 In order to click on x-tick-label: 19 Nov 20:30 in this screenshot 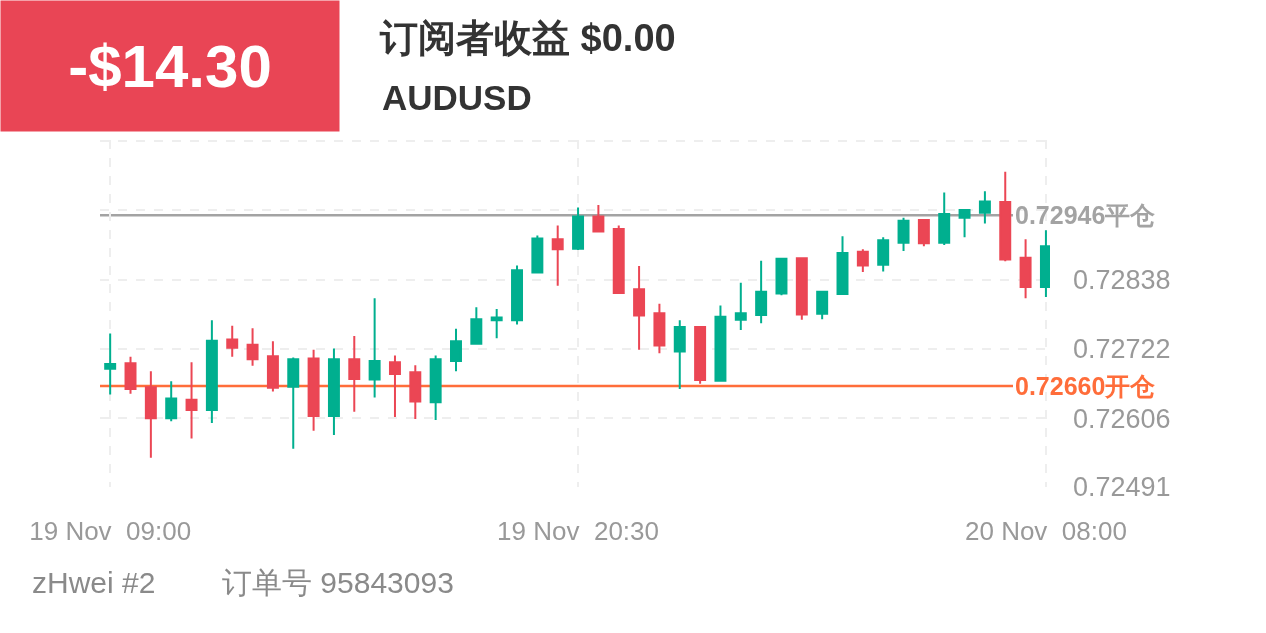, I will do `click(578, 531)`.